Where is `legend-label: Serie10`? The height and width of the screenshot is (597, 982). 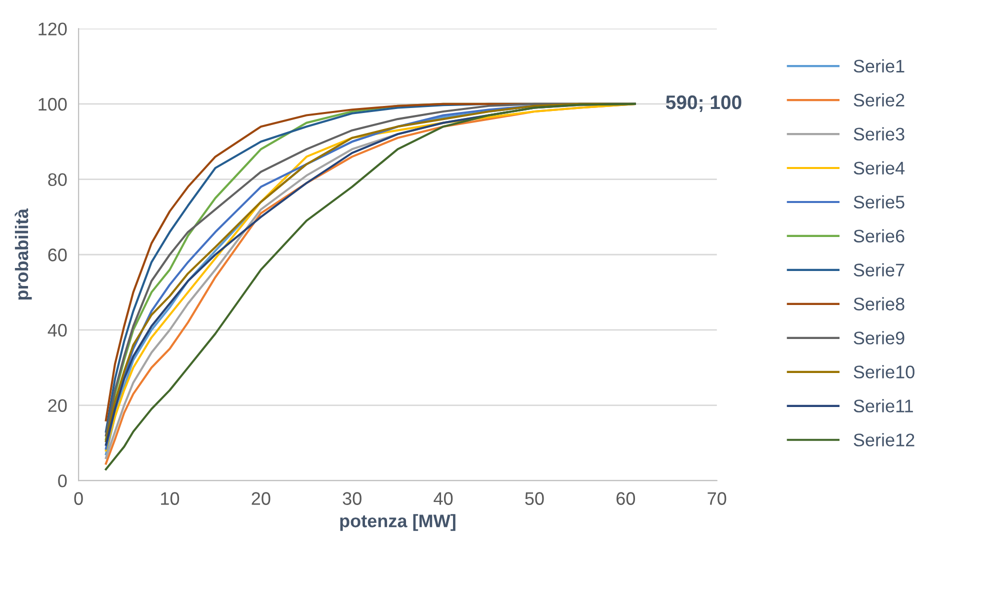 legend-label: Serie10 is located at coordinates (884, 371).